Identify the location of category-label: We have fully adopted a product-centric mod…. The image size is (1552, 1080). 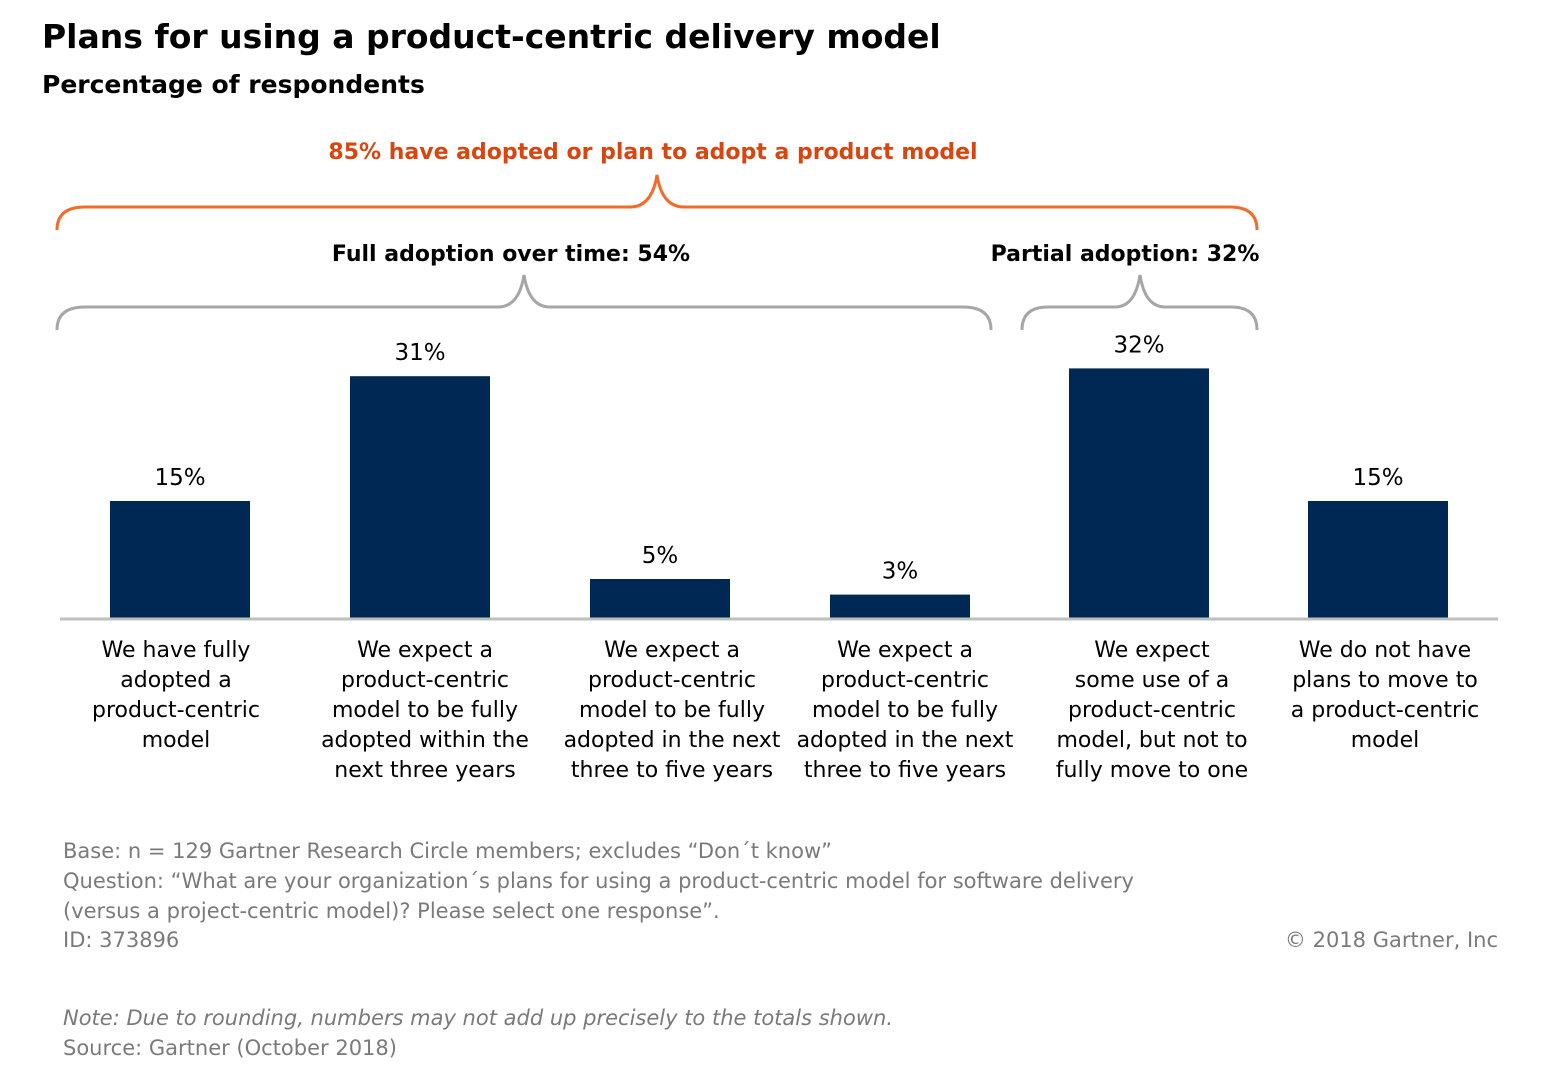
(176, 695).